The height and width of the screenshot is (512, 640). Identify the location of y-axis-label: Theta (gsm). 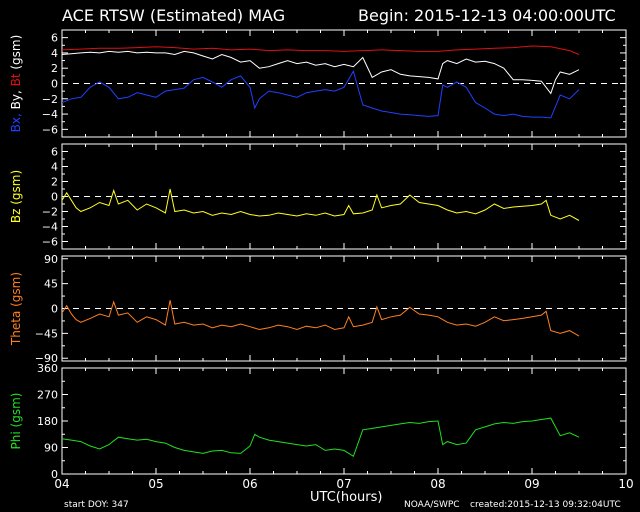
(16, 309).